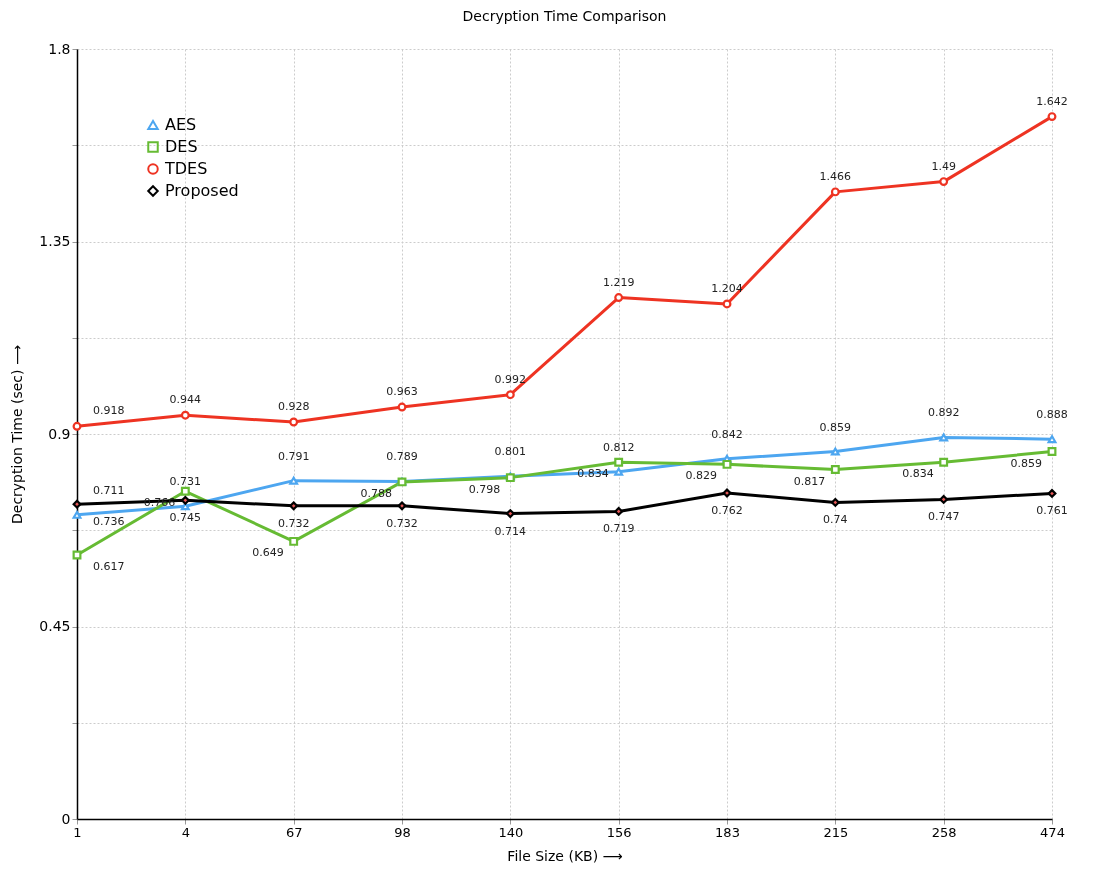  I want to click on data-label: 0.918, so click(109, 411).